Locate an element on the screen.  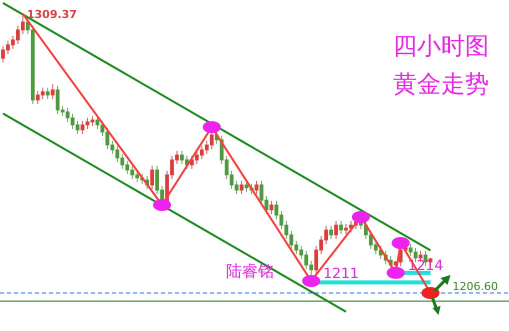
text: 黄金走势 is located at coordinates (441, 84).